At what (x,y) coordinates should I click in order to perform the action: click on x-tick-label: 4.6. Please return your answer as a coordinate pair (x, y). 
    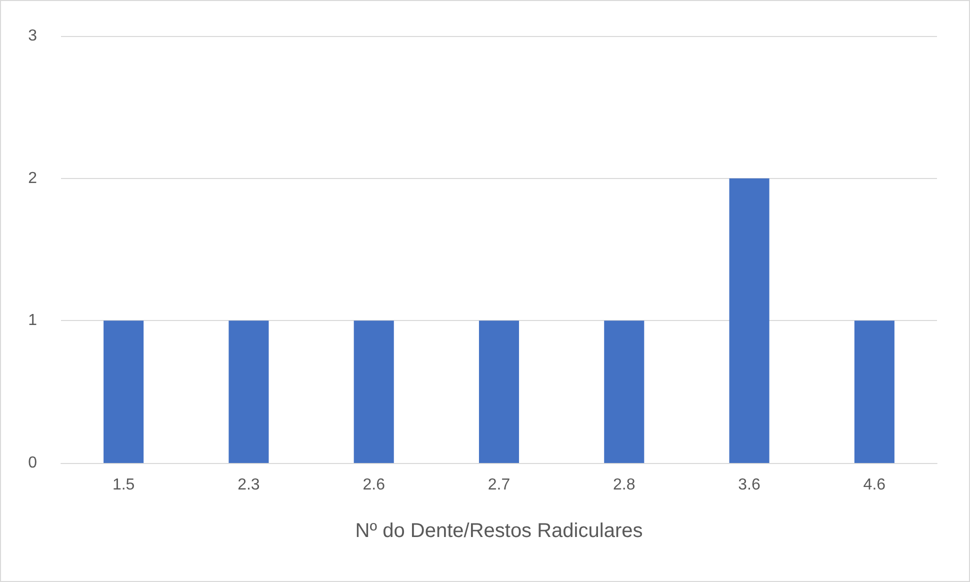
    Looking at the image, I should click on (874, 485).